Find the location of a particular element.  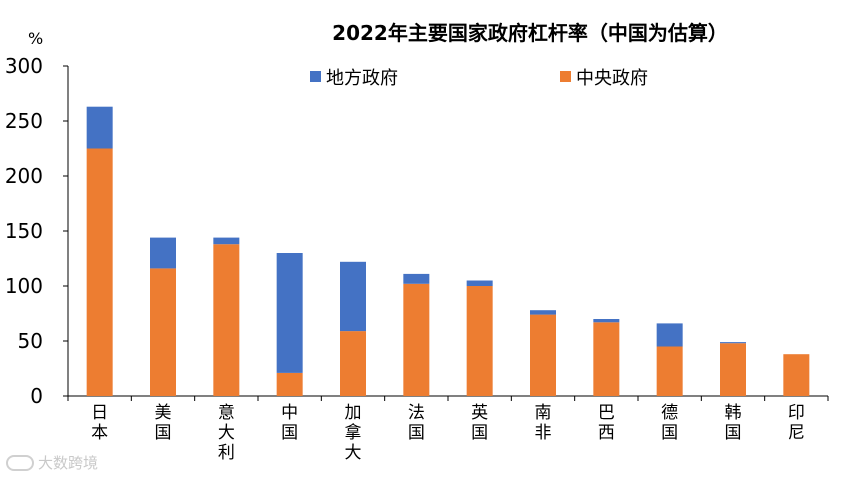

x-category-label: 意大利 is located at coordinates (226, 433).